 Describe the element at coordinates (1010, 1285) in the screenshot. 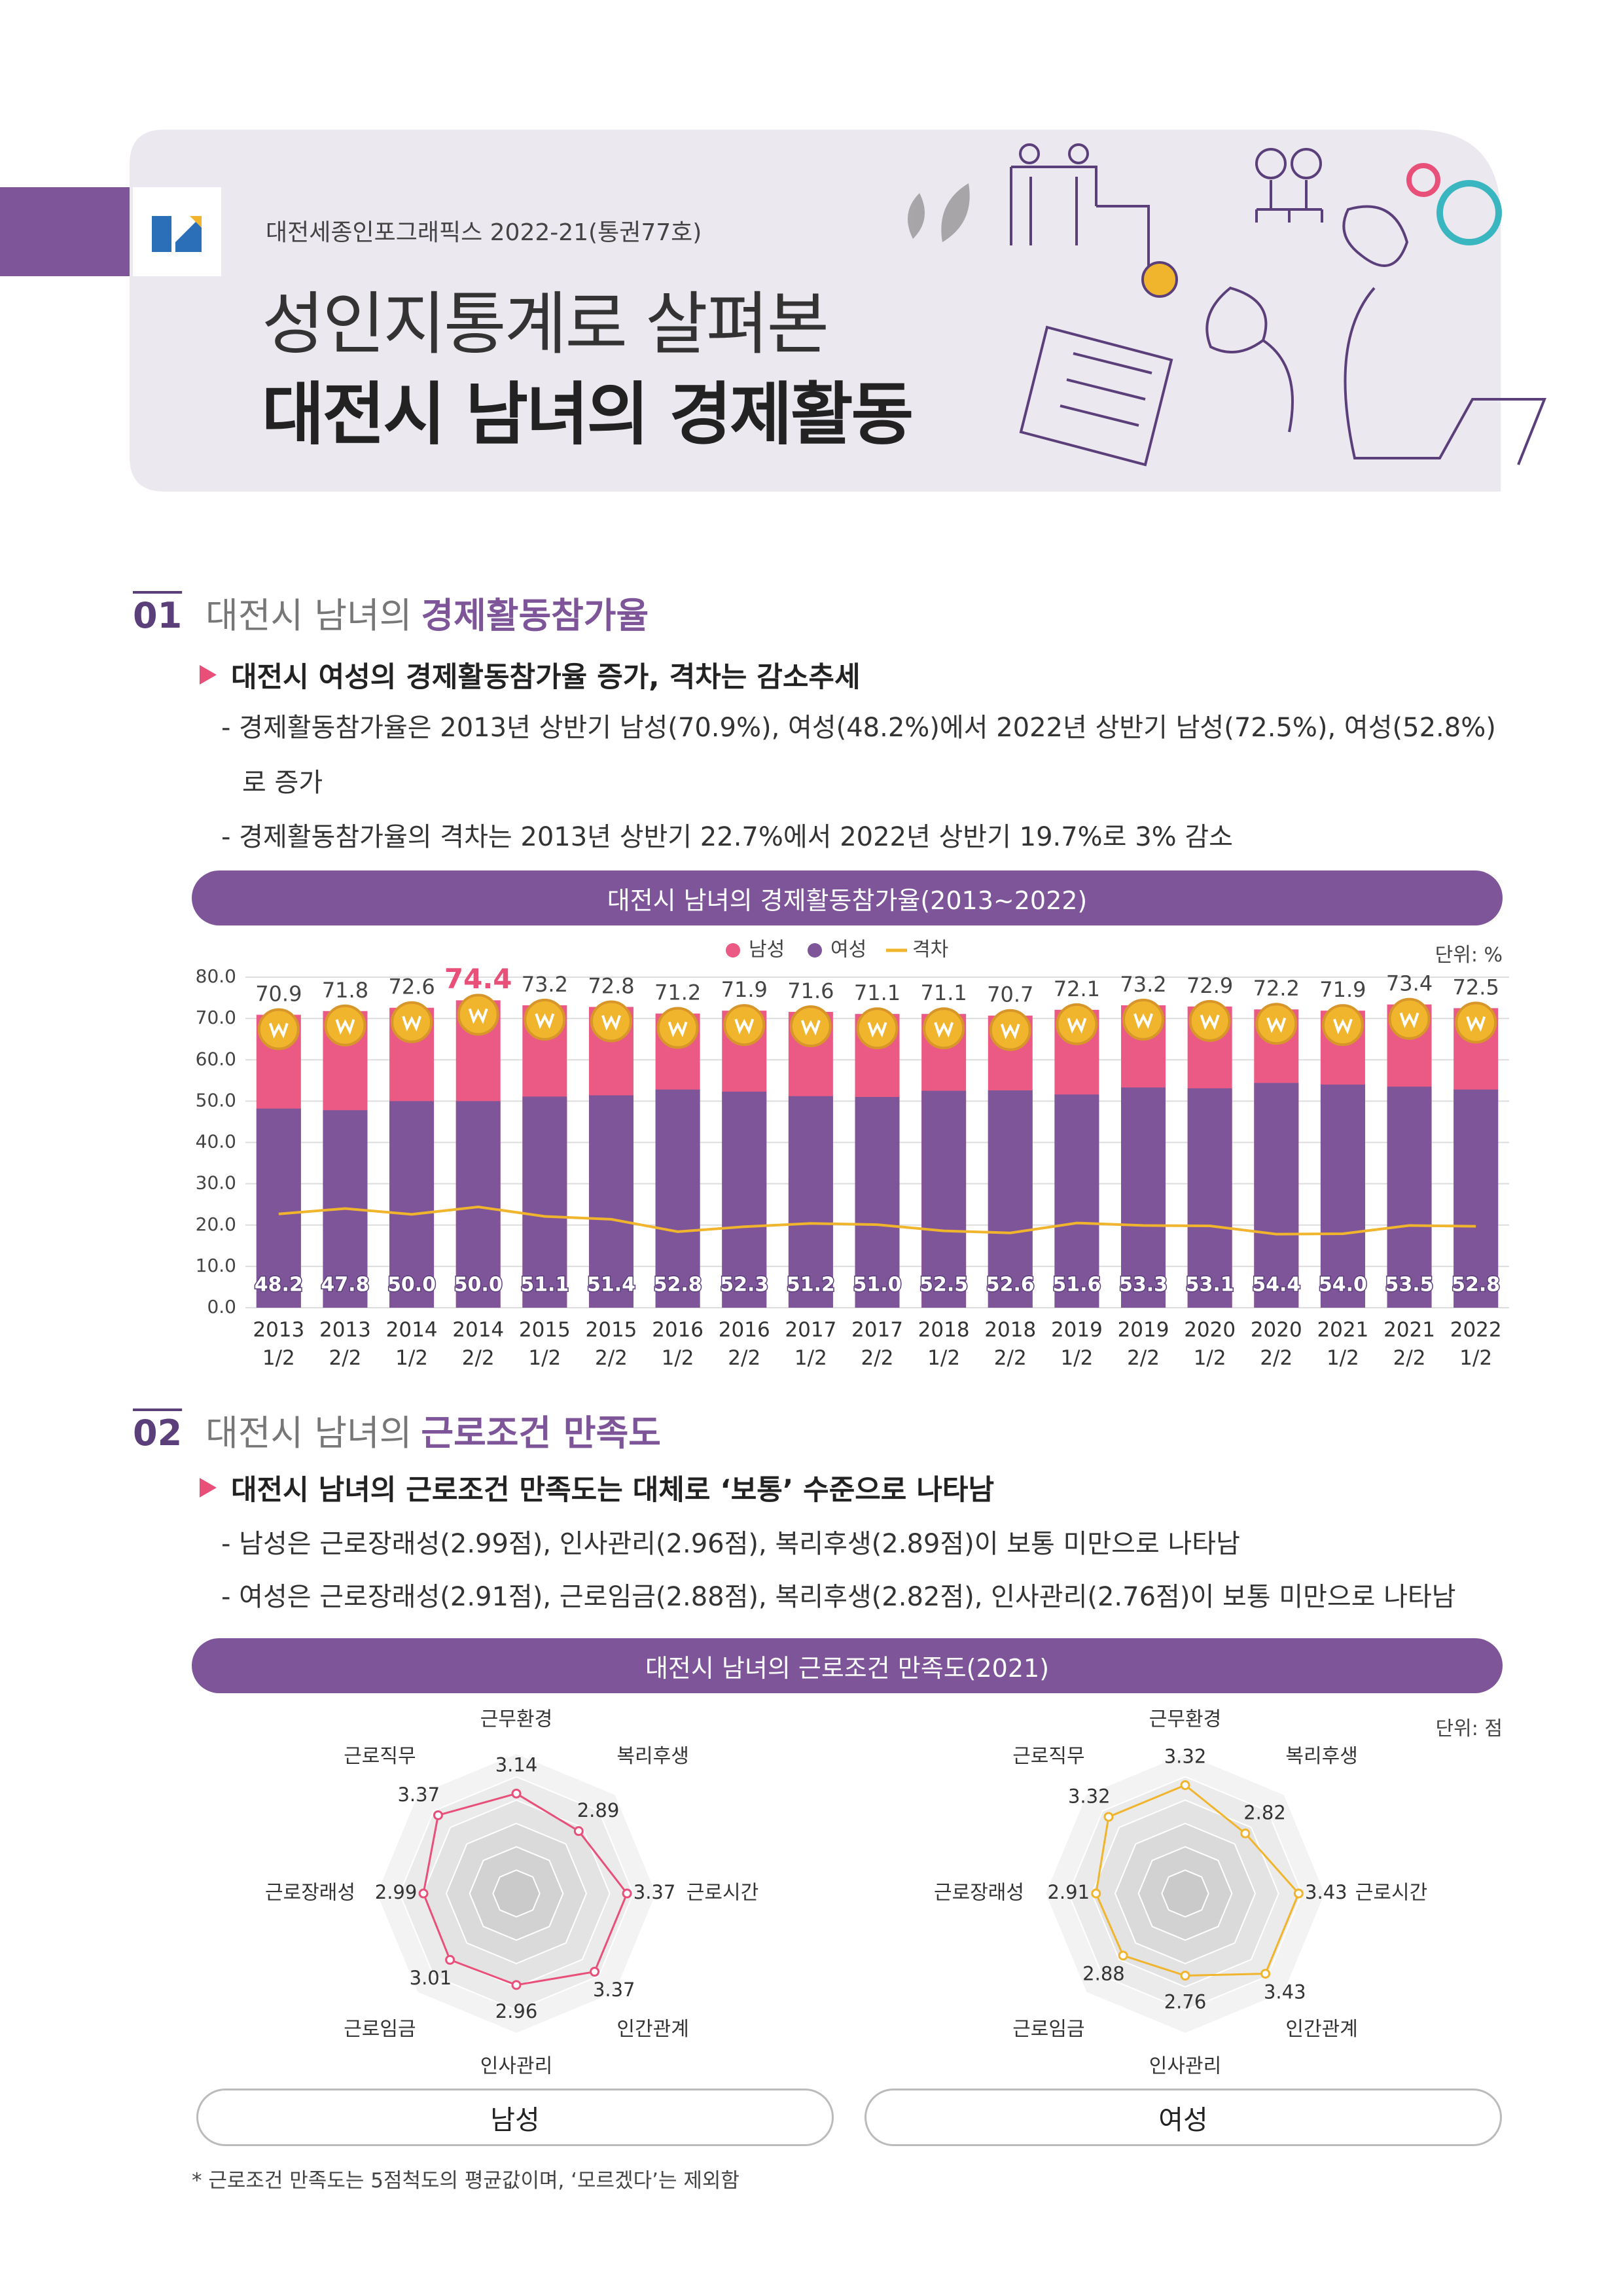

I see `value-label: 52.6` at that location.